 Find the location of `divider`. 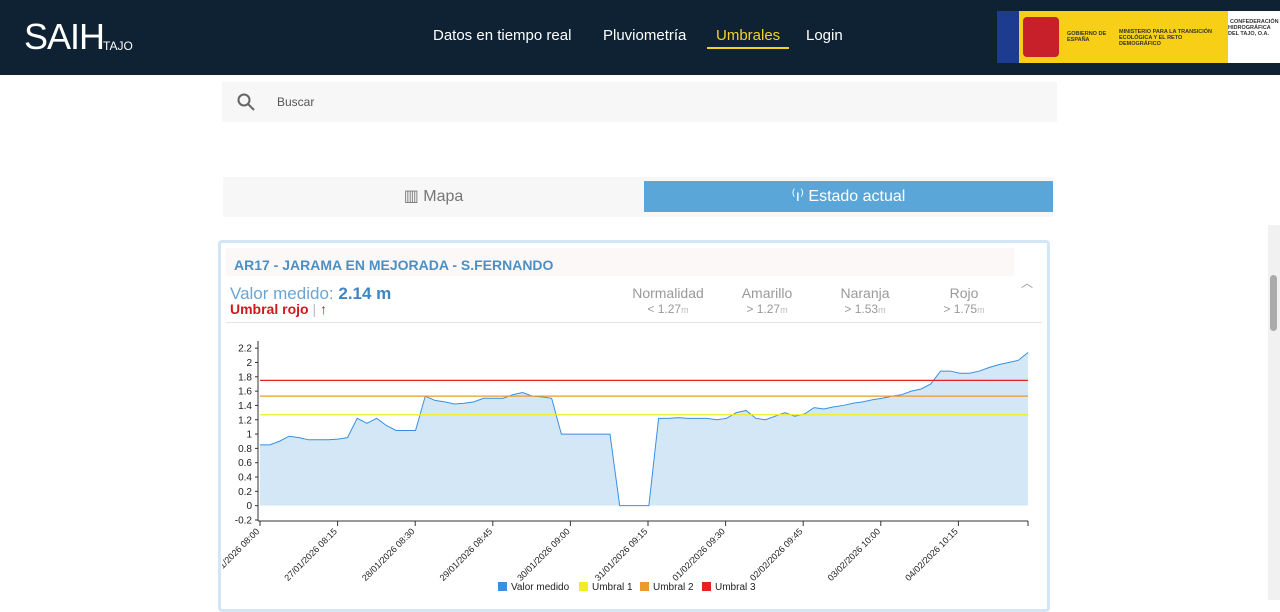

divider is located at coordinates (634, 322).